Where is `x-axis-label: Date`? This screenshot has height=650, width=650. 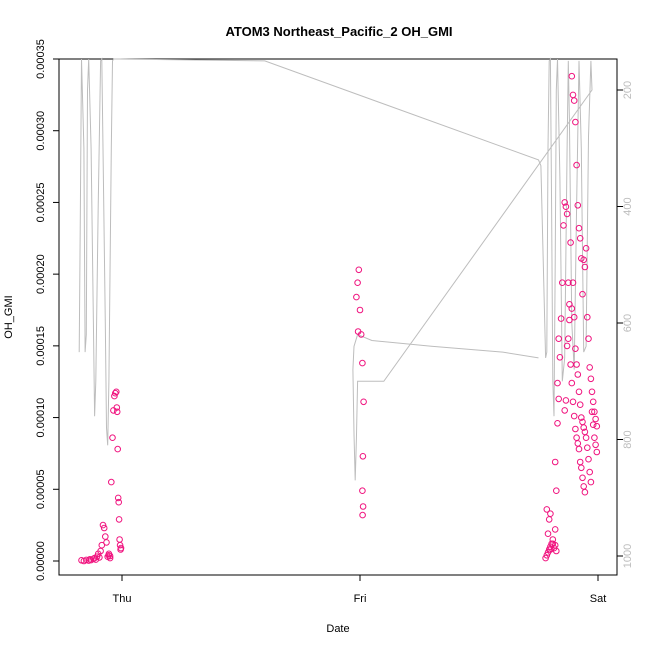 x-axis-label: Date is located at coordinates (337, 629).